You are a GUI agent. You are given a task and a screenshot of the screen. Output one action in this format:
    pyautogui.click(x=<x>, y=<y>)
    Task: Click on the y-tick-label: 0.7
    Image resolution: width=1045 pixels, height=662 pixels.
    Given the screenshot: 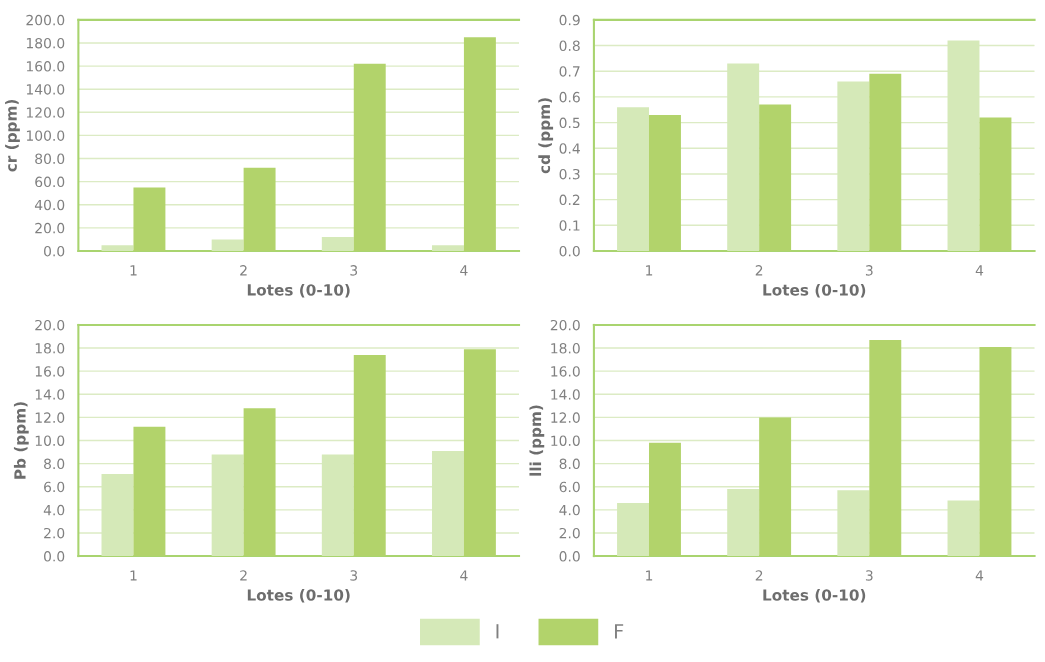 What is the action you would take?
    pyautogui.click(x=569, y=71)
    